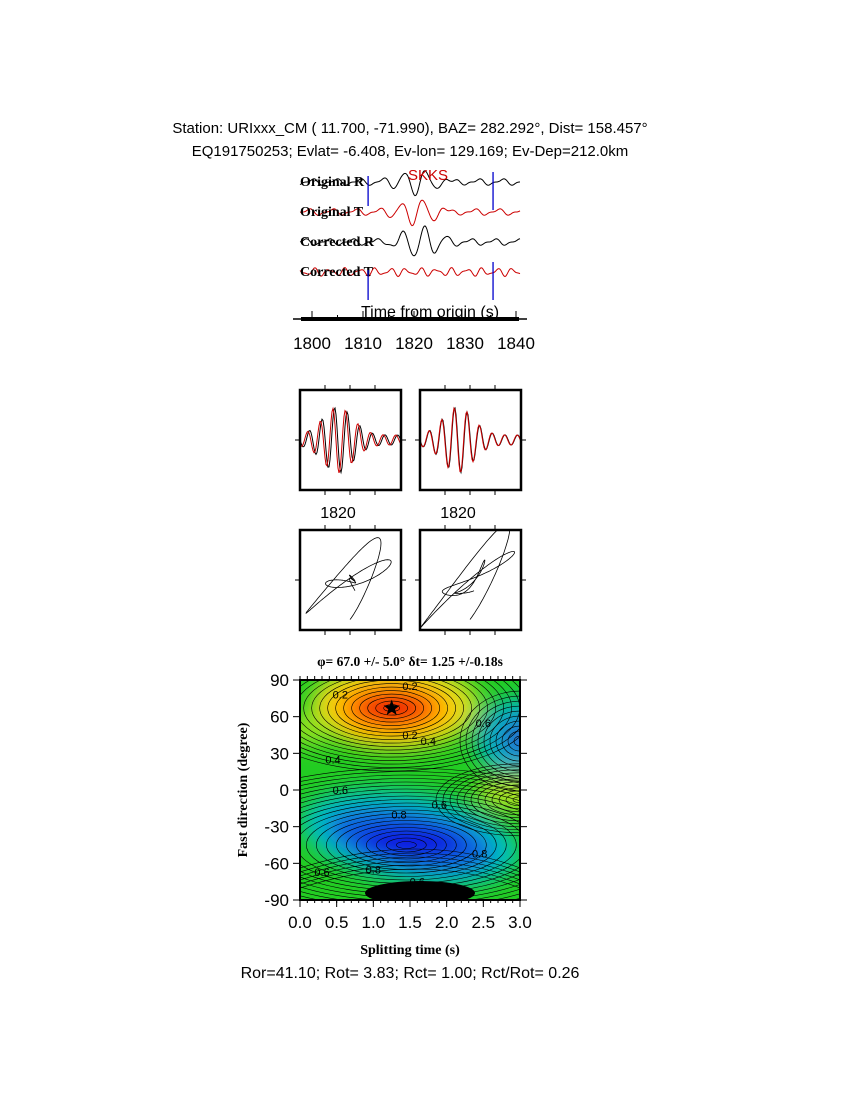 The width and height of the screenshot is (850, 1100). What do you see at coordinates (337, 242) in the screenshot?
I see `trace-label-corrected-r: Corrected R` at bounding box center [337, 242].